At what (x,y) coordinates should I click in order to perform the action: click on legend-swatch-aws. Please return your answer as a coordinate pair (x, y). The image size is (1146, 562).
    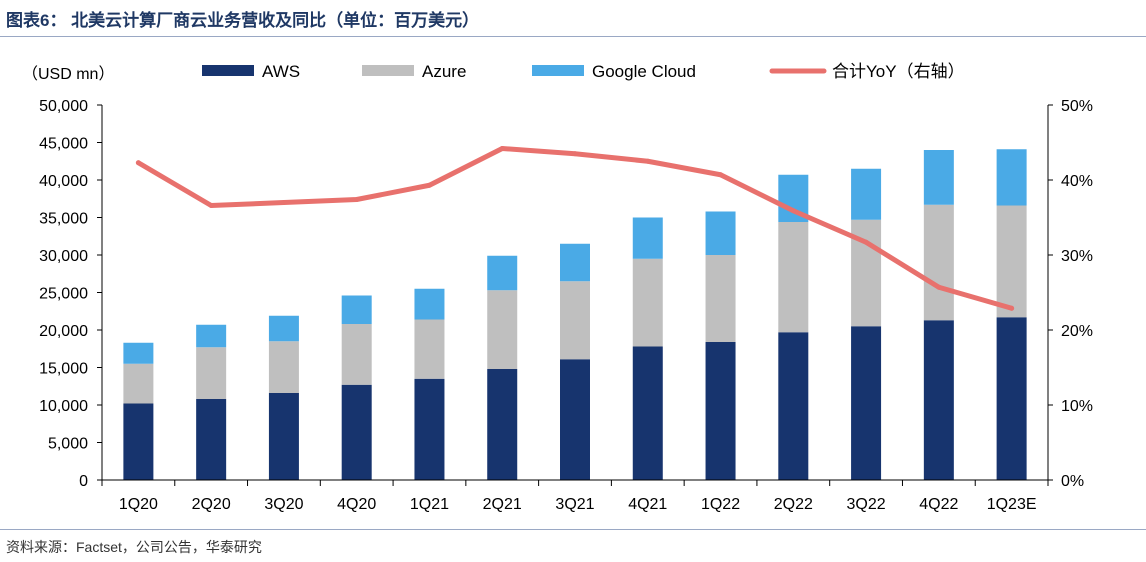
    Looking at the image, I should click on (228, 70).